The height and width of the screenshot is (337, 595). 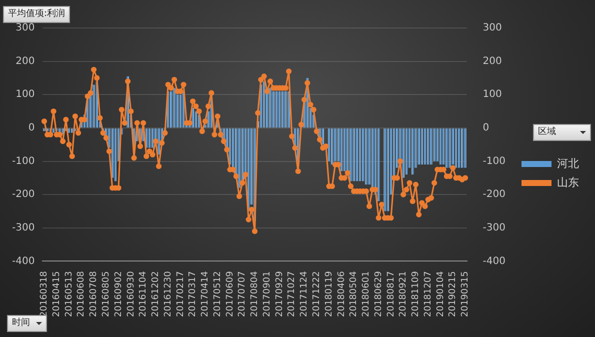 I want to click on x-tick-label: 20181109, so click(x=416, y=294).